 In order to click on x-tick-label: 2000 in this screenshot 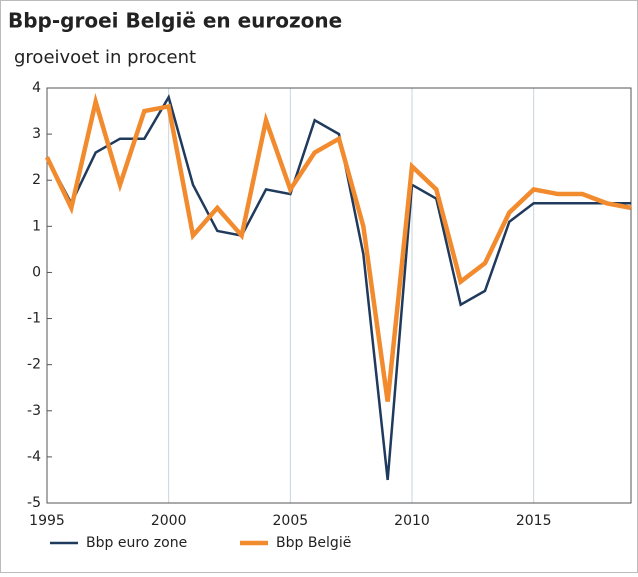, I will do `click(169, 521)`.